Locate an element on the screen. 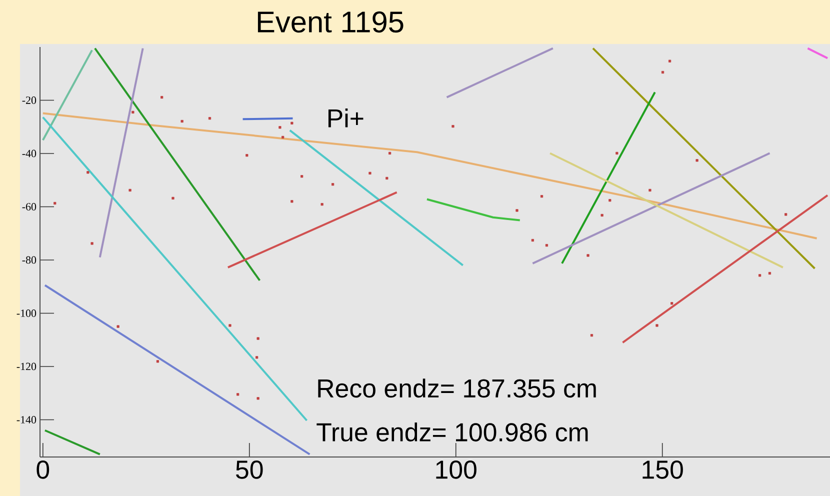 This screenshot has height=496, width=830. y-tick-label: -60 is located at coordinates (29, 206).